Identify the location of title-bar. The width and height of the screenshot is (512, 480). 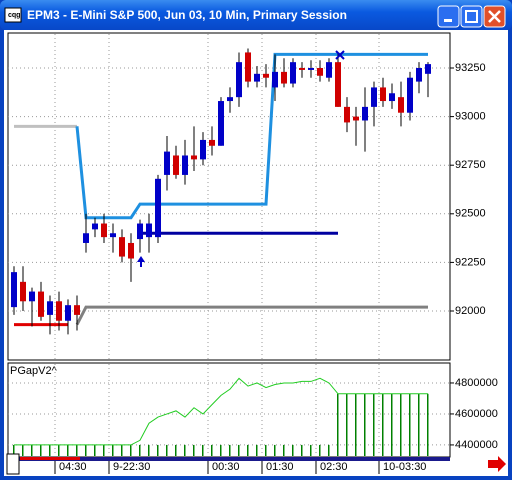
(256, 15).